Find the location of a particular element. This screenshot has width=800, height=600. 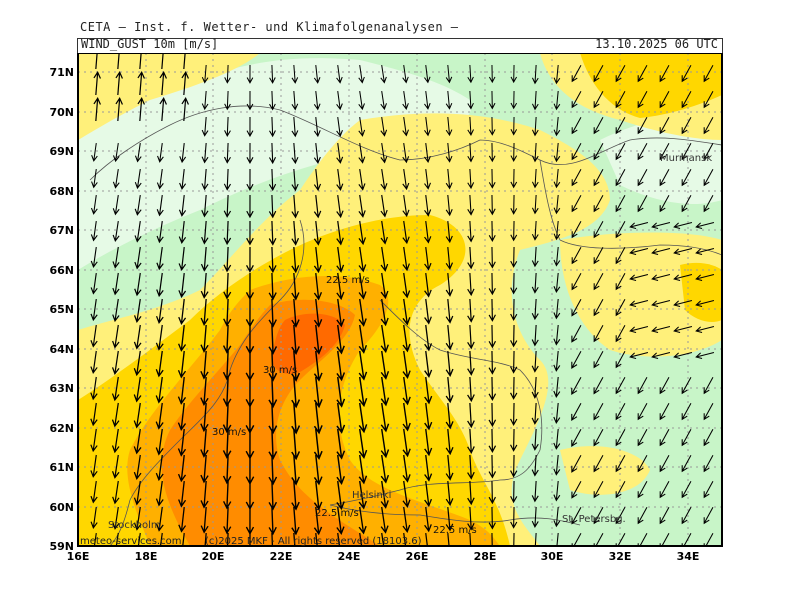

lon-label: 30E is located at coordinates (552, 556).